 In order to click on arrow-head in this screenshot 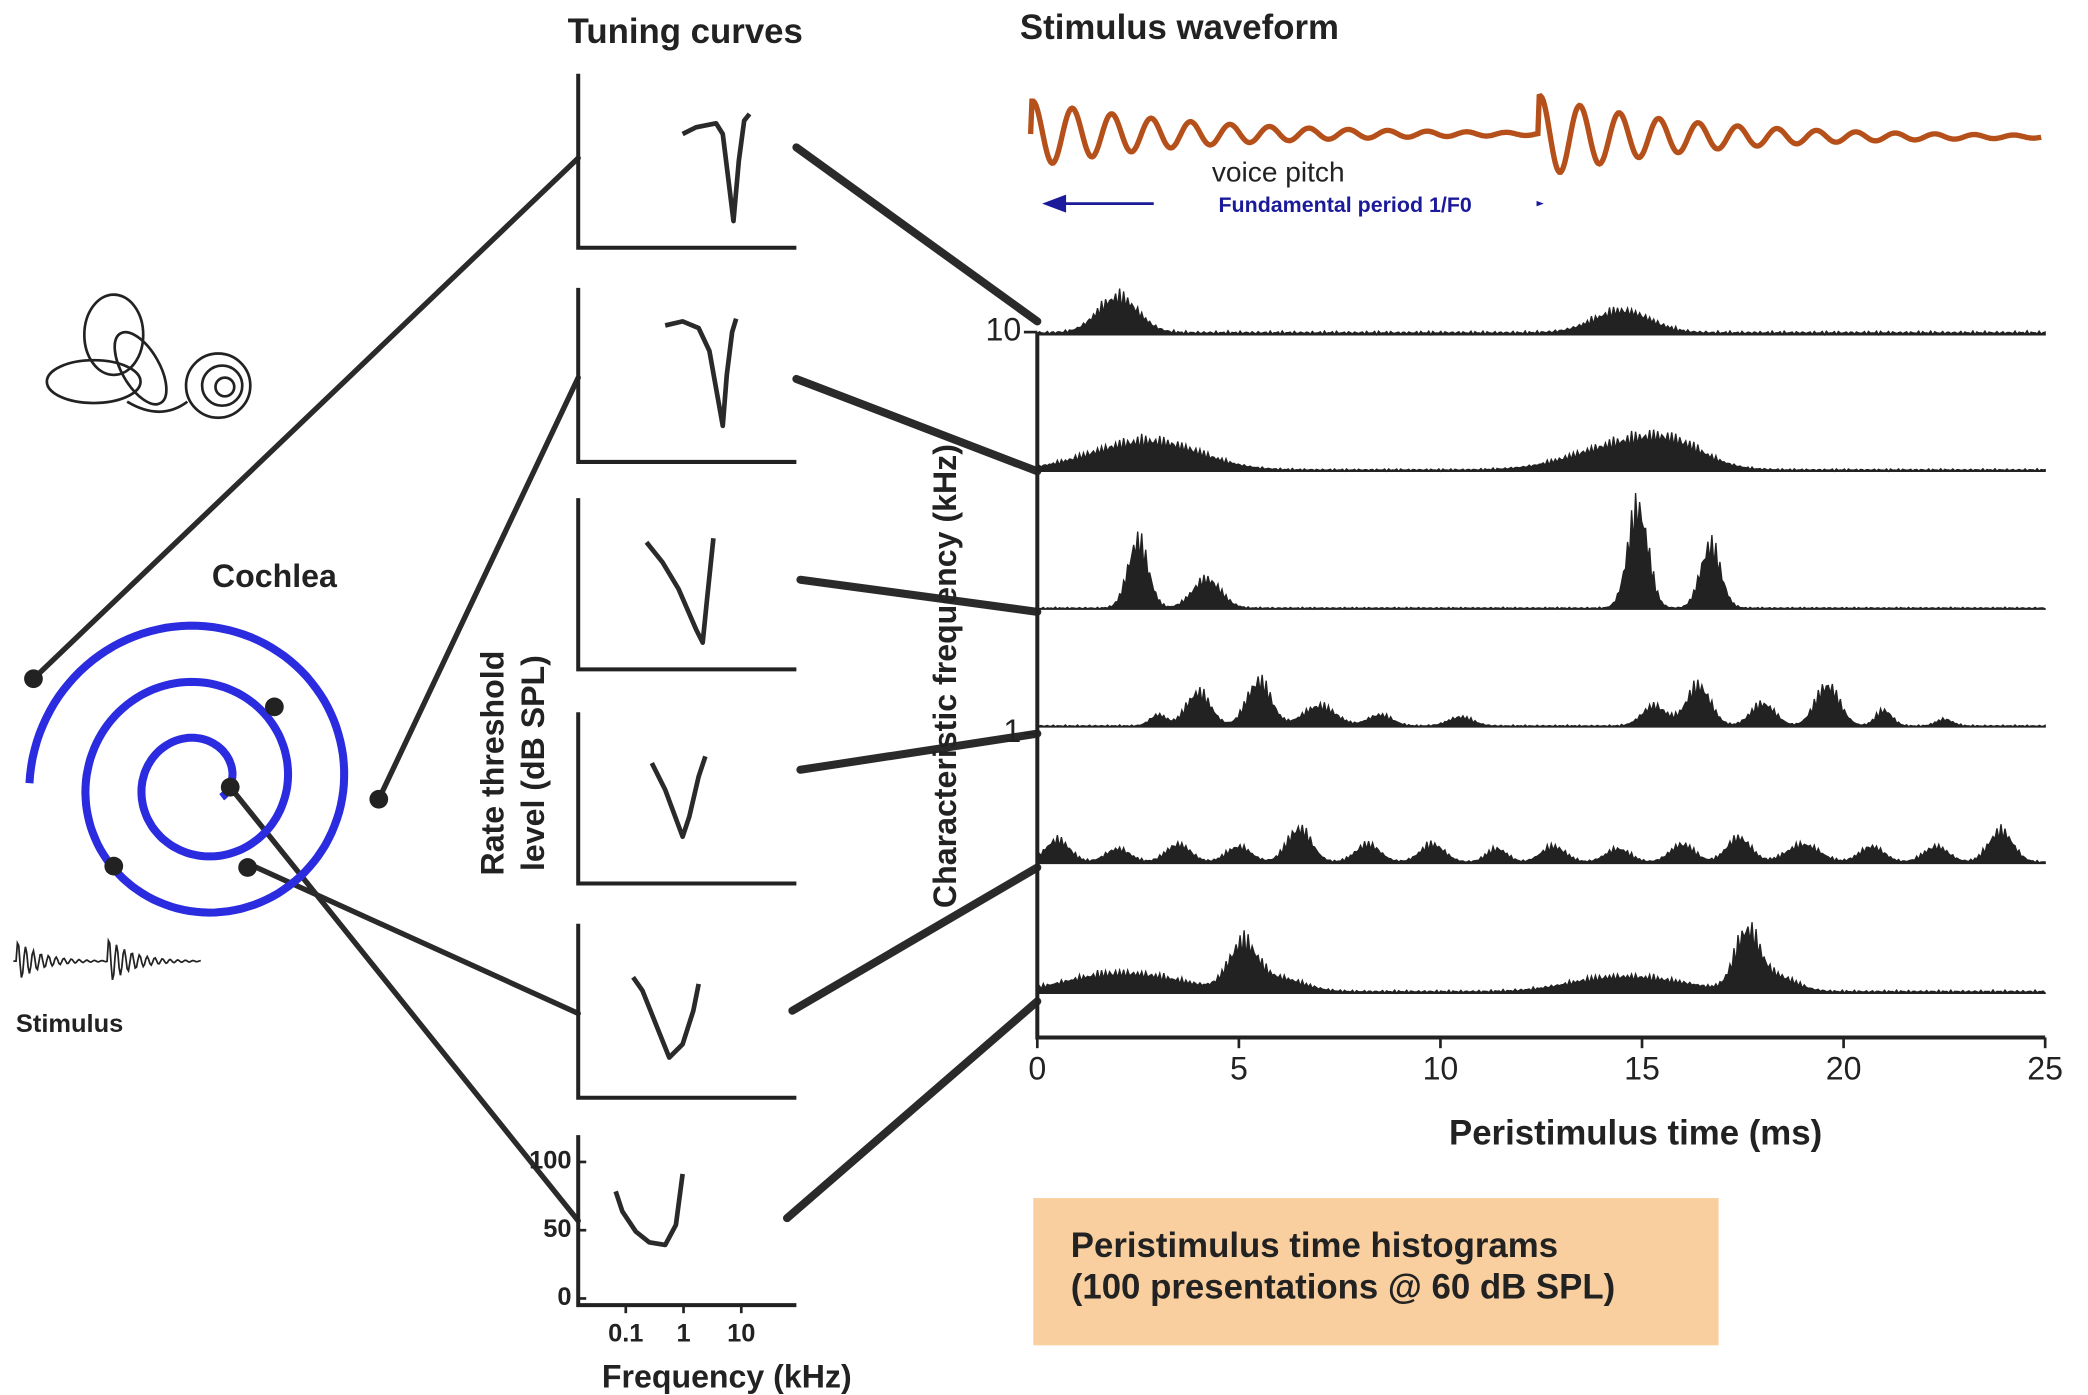, I will do `click(1054, 203)`.